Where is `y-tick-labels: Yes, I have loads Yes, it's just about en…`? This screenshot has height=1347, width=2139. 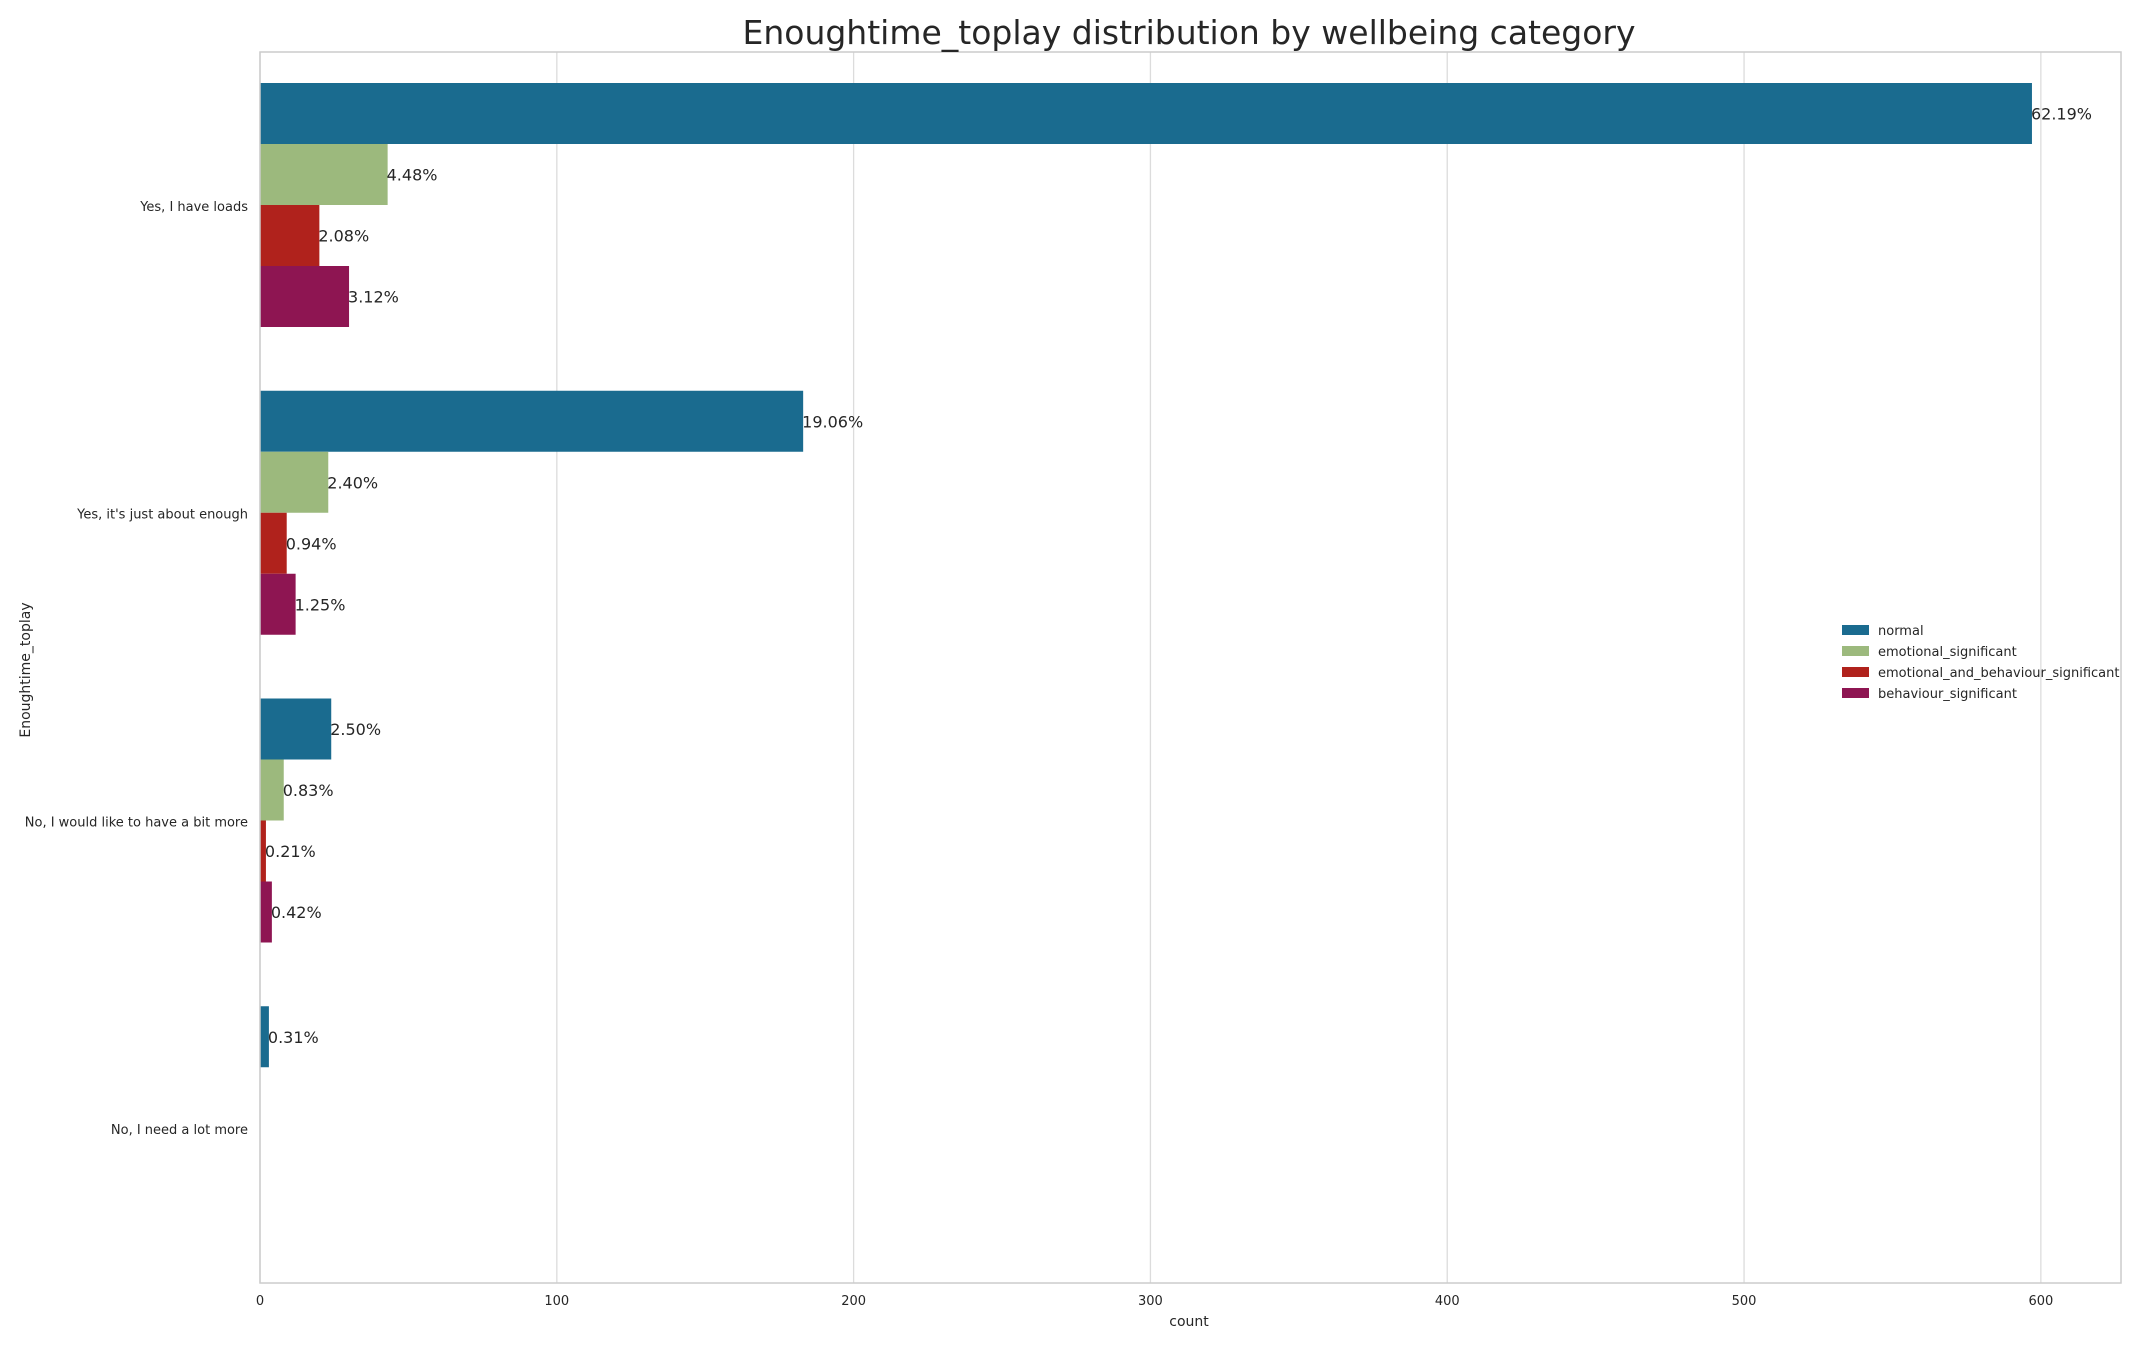
y-tick-labels: Yes, I have loads Yes, it's just about en… is located at coordinates (136, 669).